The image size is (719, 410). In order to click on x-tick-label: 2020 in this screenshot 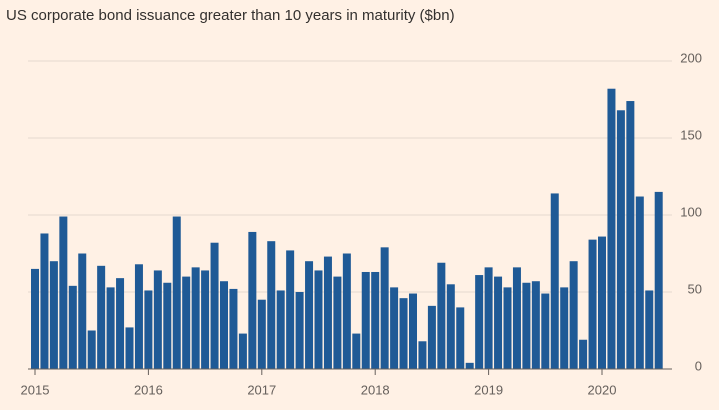, I will do `click(602, 389)`.